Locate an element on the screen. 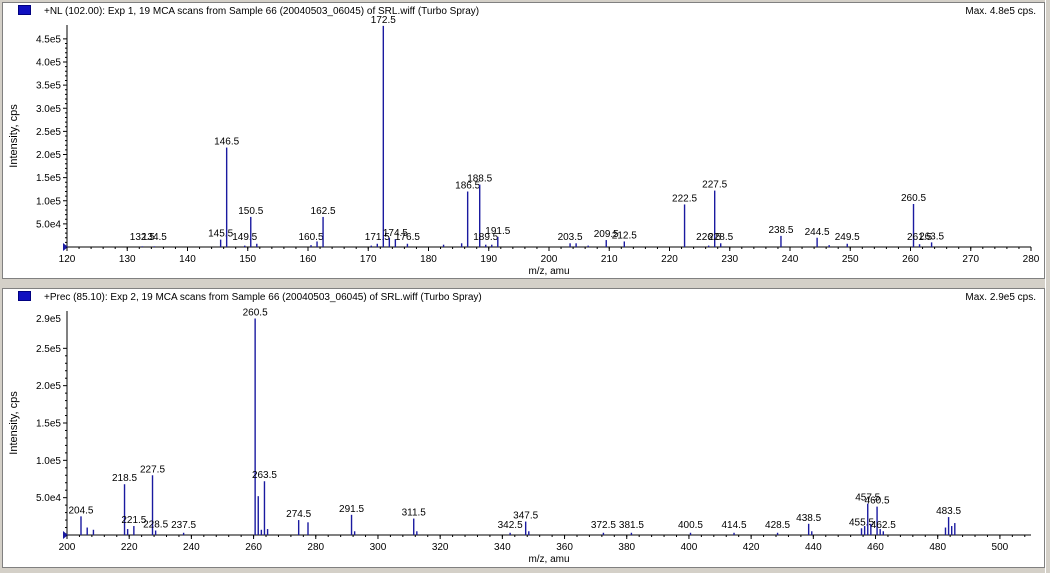 This screenshot has width=1050, height=573. peak-label: 428.5 is located at coordinates (777, 525).